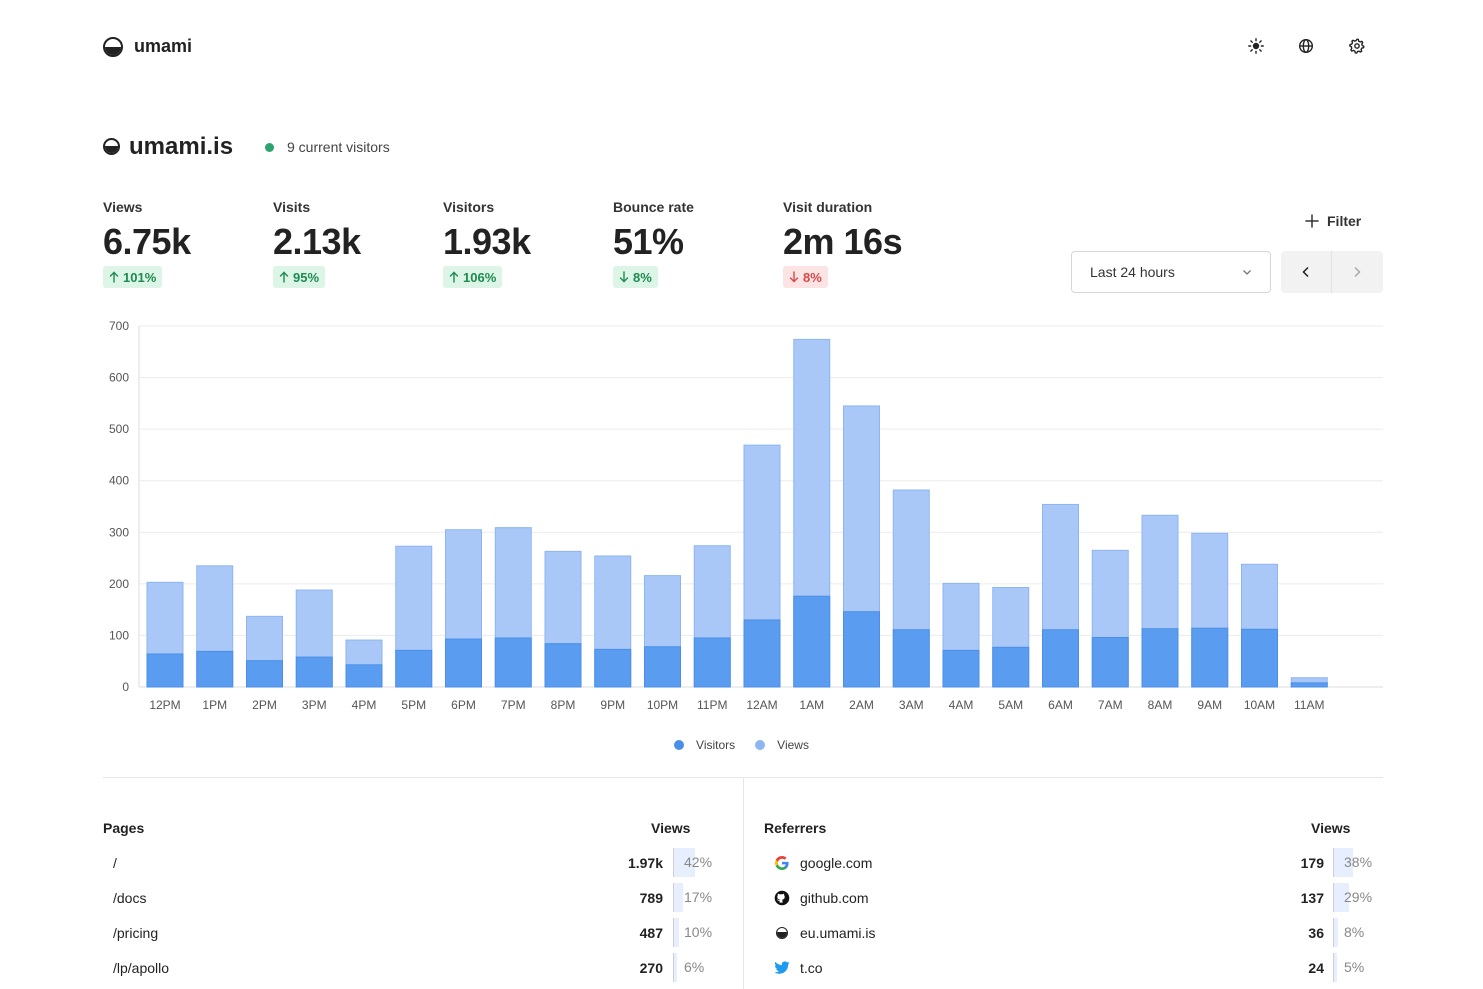 The image size is (1483, 989). Describe the element at coordinates (317, 241) in the screenshot. I see `metric-value: 2.13k` at that location.